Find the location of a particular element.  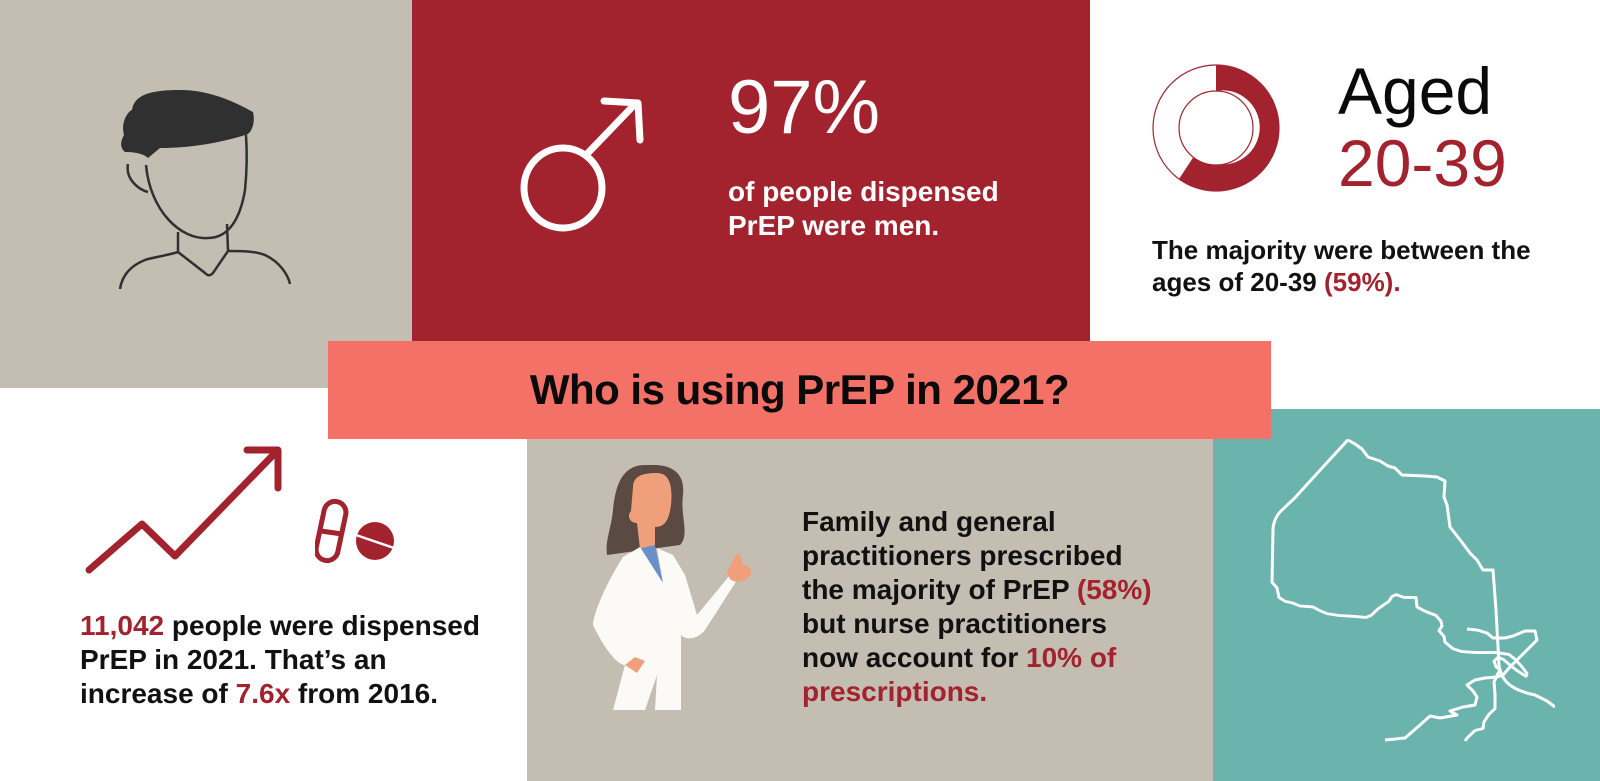

practitioners-line-1: Family and general is located at coordinates (929, 521).